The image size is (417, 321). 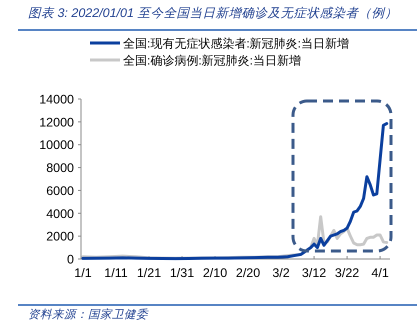 What do you see at coordinates (347, 273) in the screenshot?
I see `x-tick-label: 3/22` at bounding box center [347, 273].